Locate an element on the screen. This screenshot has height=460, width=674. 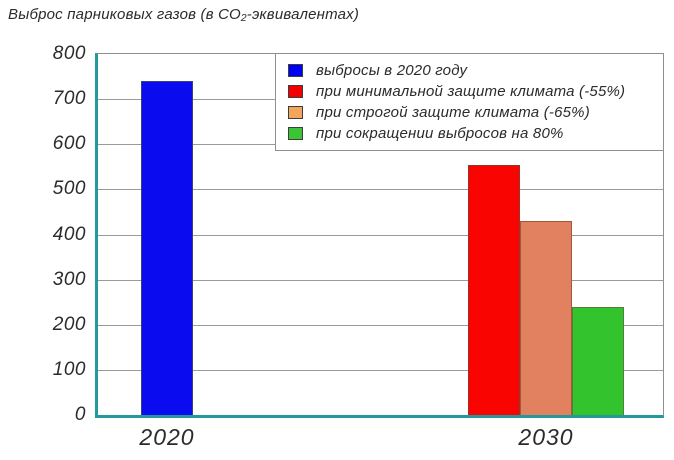
legend-label: при минимальной защите климата (-55%) is located at coordinates (471, 91).